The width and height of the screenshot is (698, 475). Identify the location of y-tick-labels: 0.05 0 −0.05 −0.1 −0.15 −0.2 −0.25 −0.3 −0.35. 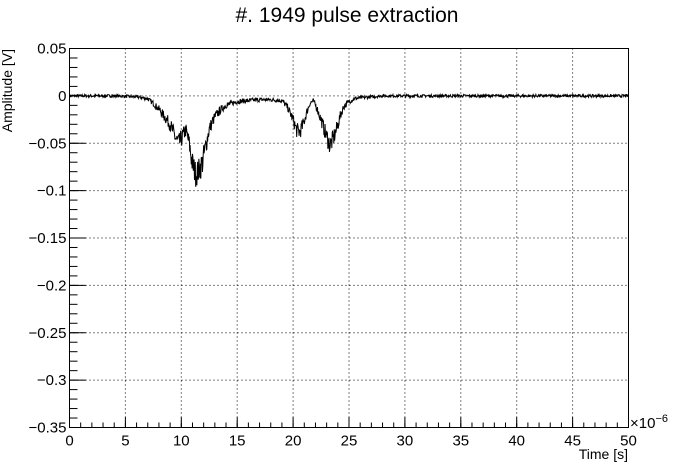
(48, 239).